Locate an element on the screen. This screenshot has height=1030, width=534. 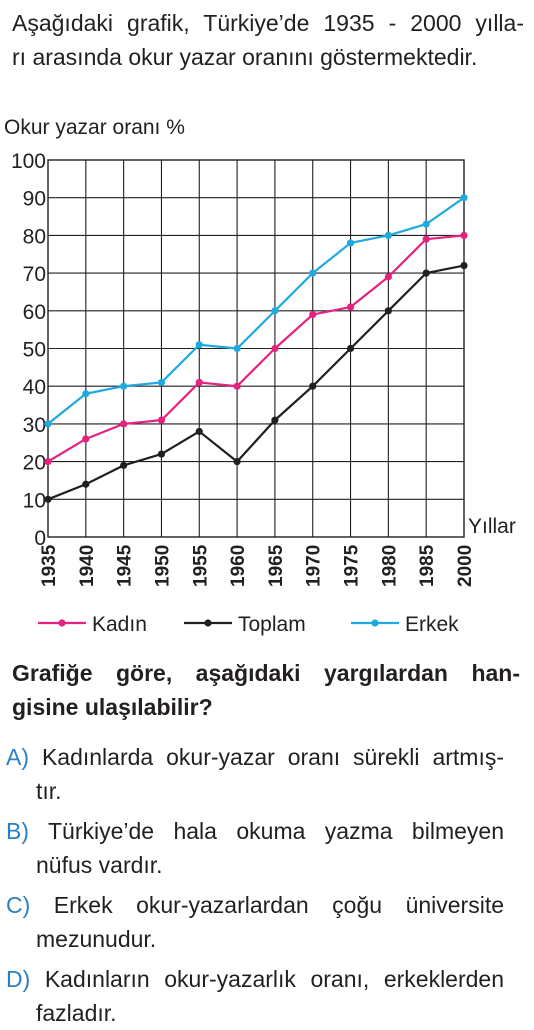
x-tick-label: 2000 is located at coordinates (465, 566).